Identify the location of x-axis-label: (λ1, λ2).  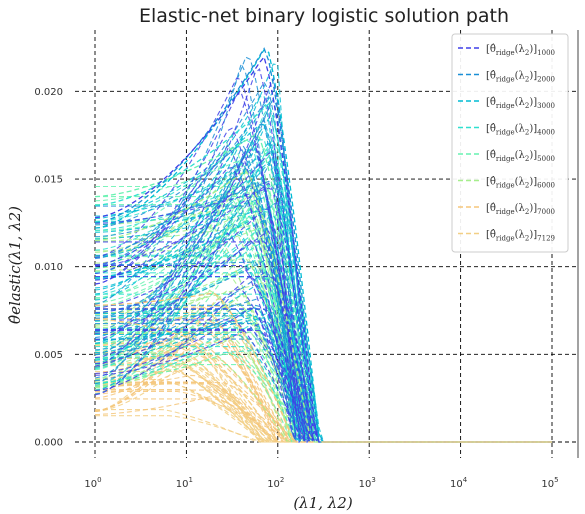
(322, 503).